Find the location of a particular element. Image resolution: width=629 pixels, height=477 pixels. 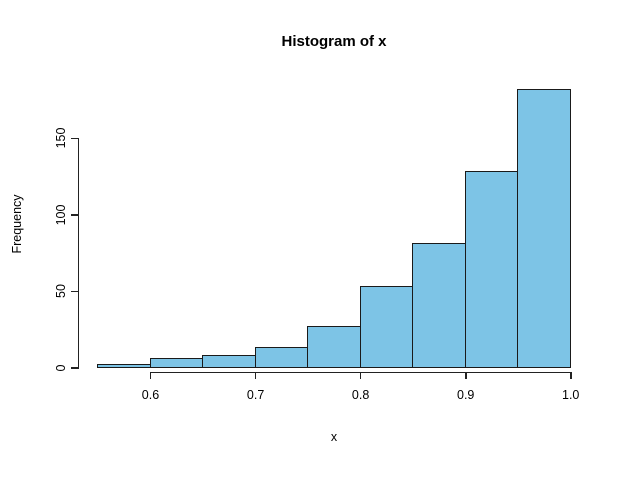

y-tick-label: 100 is located at coordinates (61, 215).